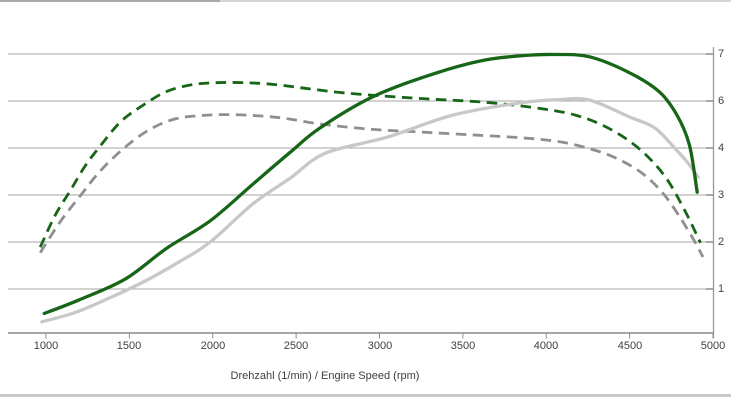  I want to click on window-edge-strip-top-left, so click(110, 1).